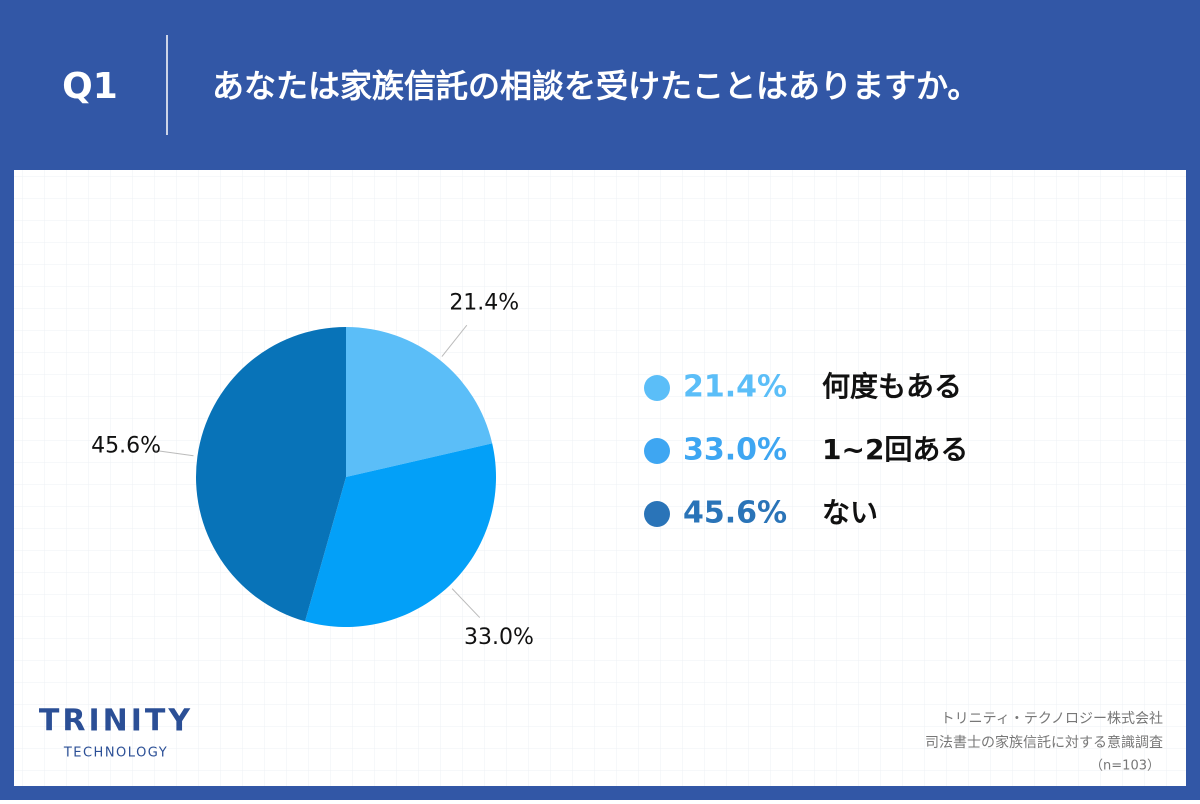  I want to click on question-number: Q1, so click(90, 86).